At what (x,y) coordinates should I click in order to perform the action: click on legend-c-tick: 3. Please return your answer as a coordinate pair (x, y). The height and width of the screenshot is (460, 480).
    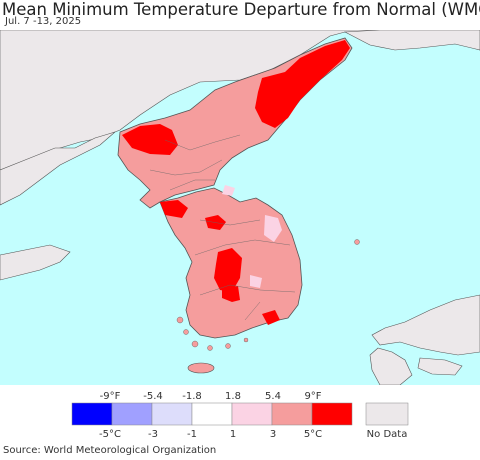
    Looking at the image, I should click on (273, 434).